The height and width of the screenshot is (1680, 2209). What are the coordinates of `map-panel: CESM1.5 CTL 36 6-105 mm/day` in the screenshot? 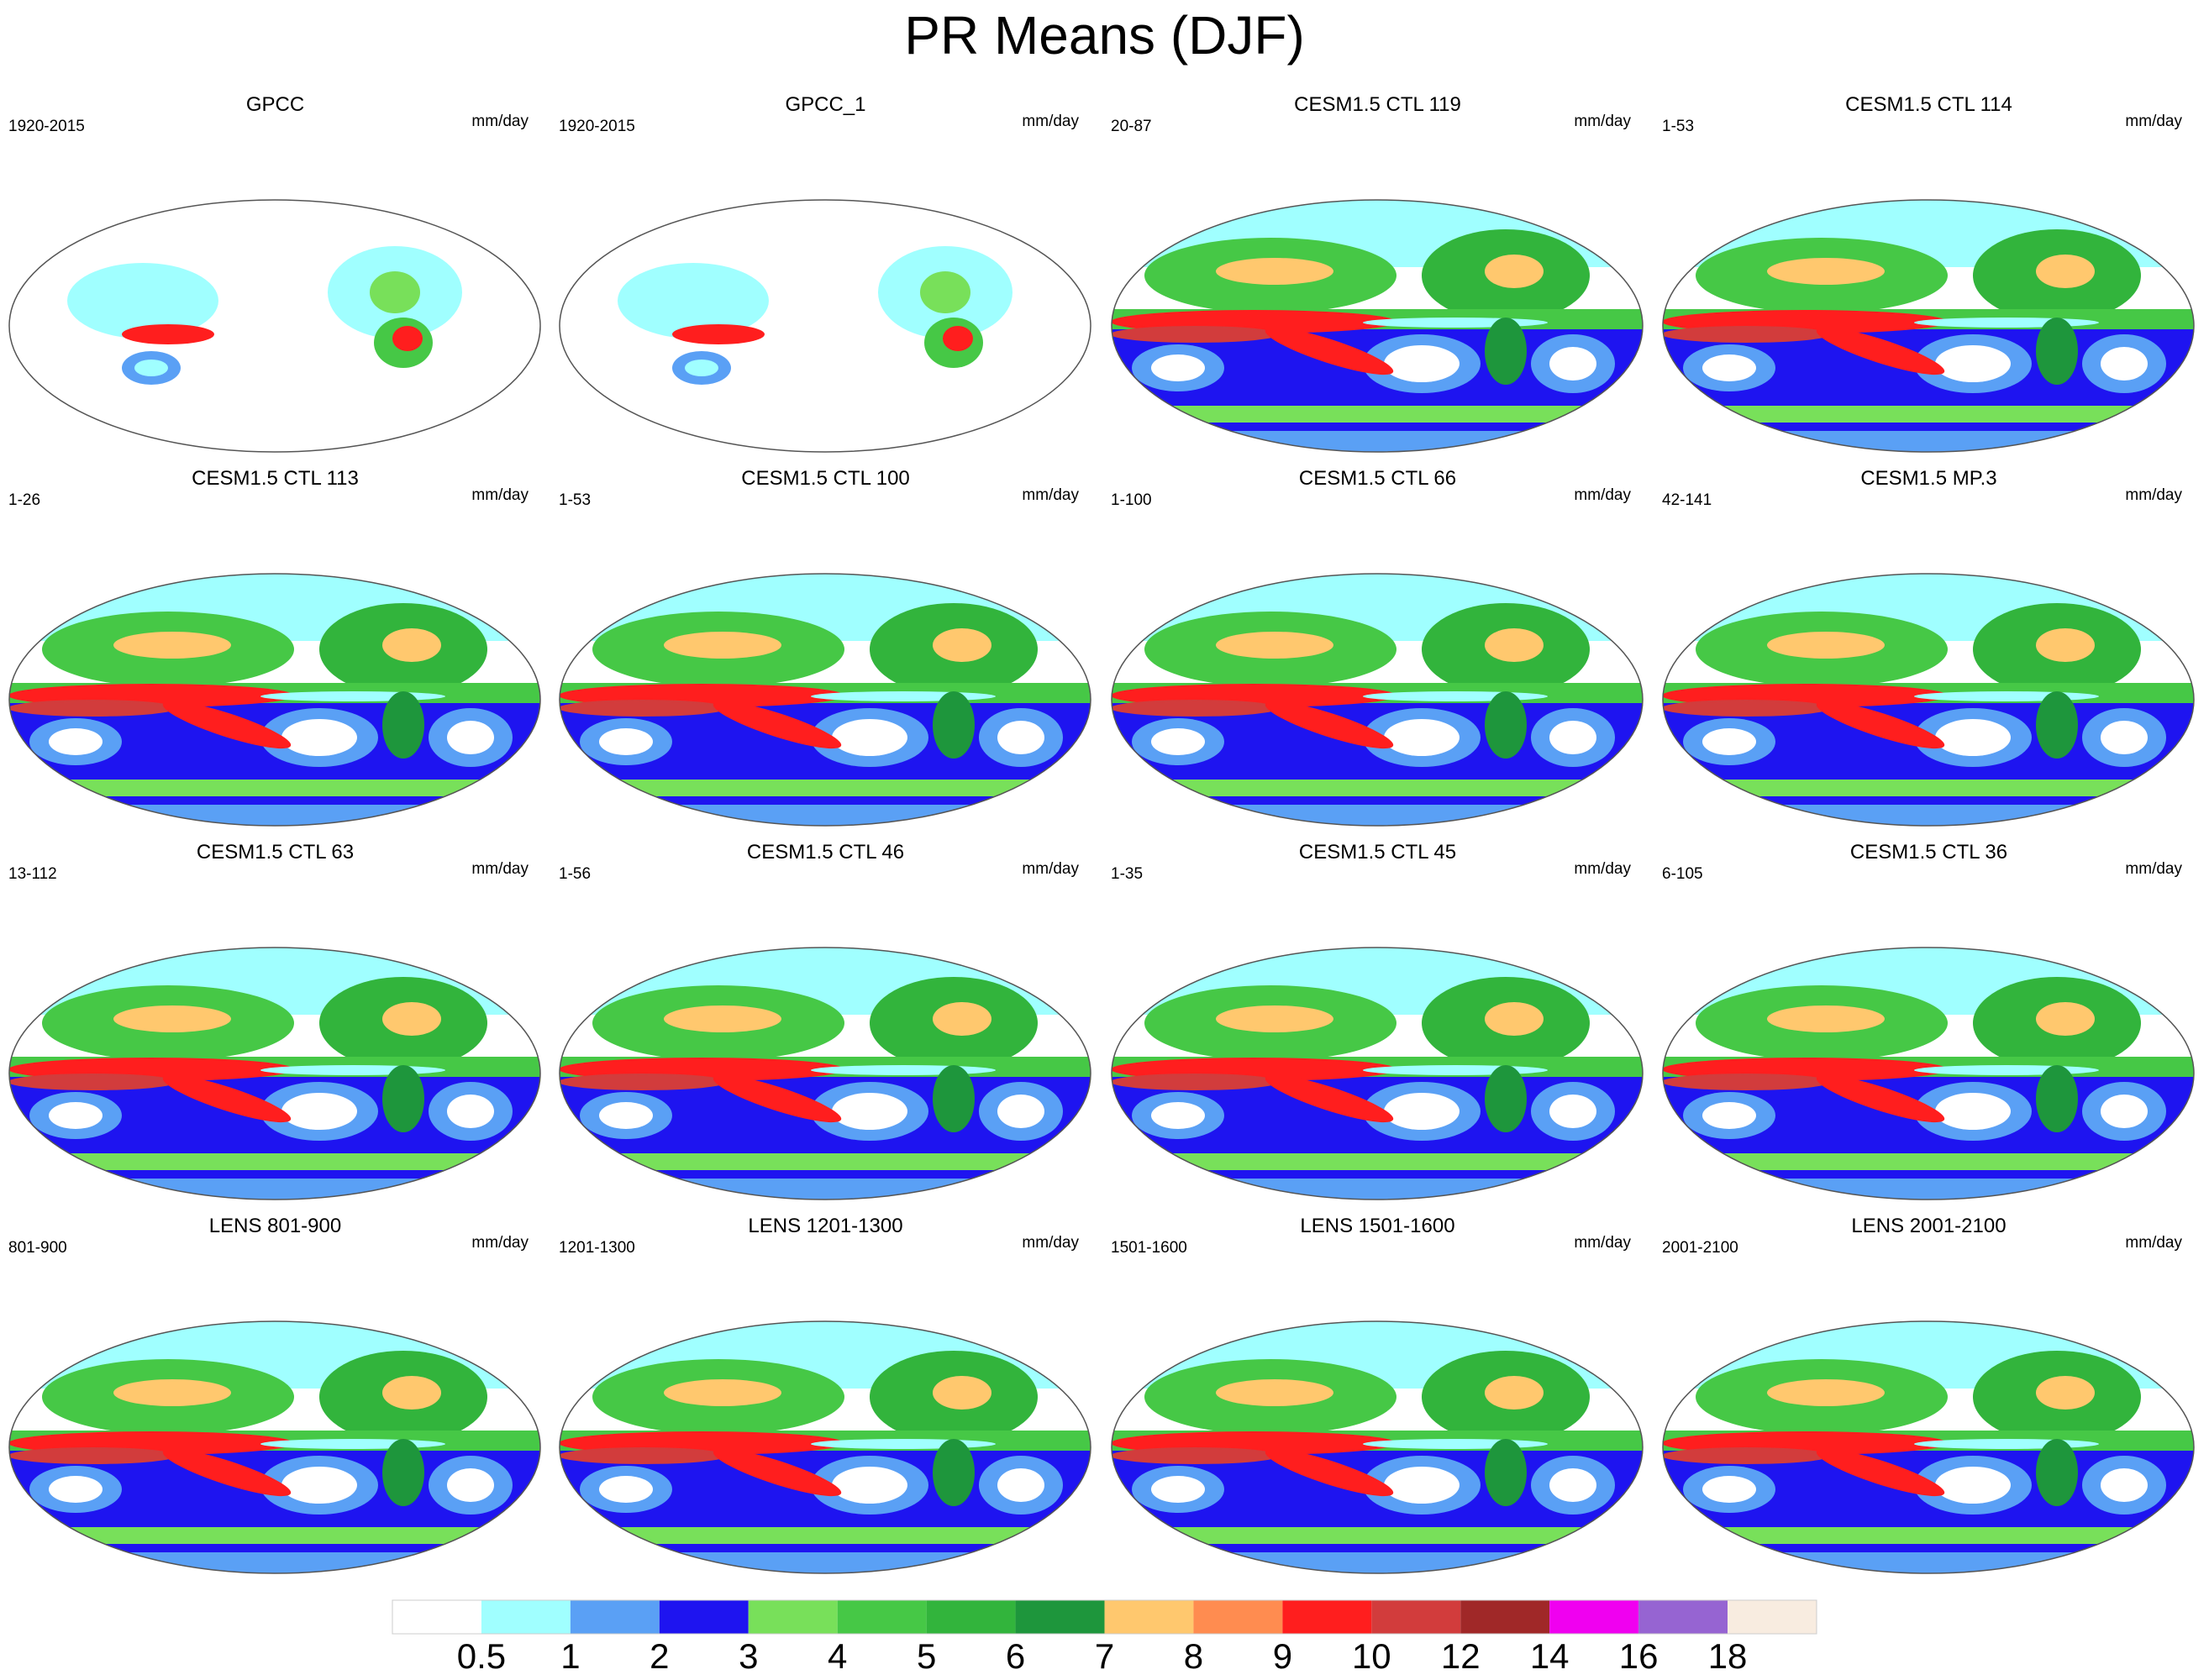 It's located at (1929, 1027).